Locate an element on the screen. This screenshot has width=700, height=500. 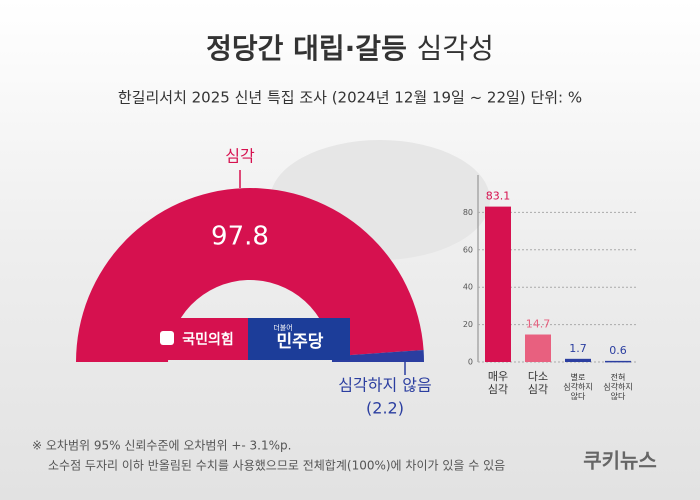
logo-ppp-icon is located at coordinates (167, 338).